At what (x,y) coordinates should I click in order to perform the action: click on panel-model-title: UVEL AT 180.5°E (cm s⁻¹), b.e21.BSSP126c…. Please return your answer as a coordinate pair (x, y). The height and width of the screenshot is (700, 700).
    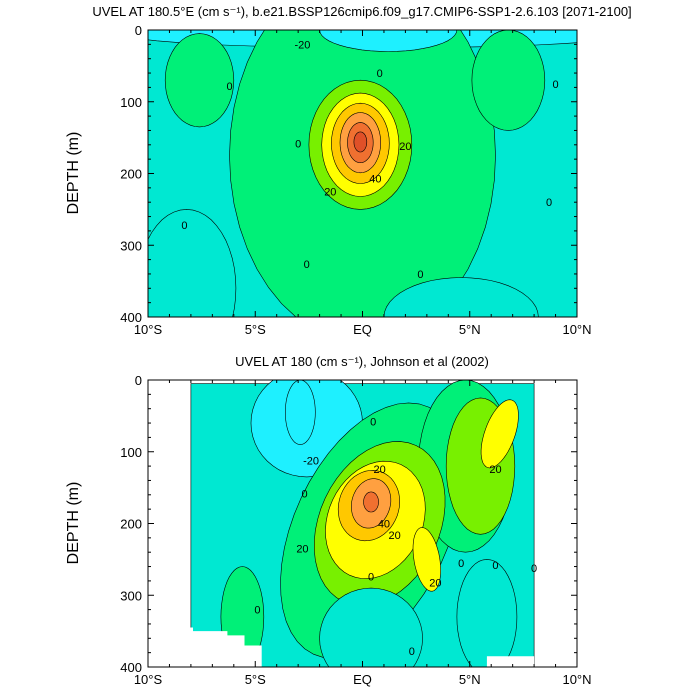
    Looking at the image, I should click on (361, 11).